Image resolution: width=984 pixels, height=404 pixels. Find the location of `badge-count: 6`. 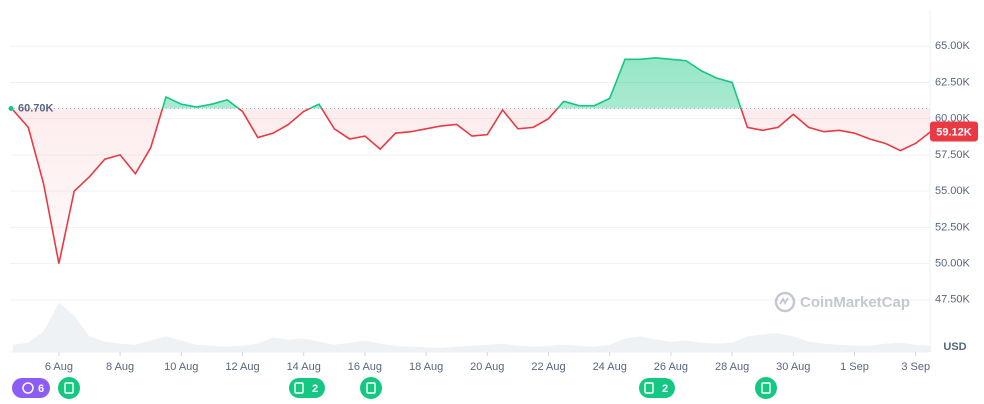

badge-count: 6 is located at coordinates (41, 389).